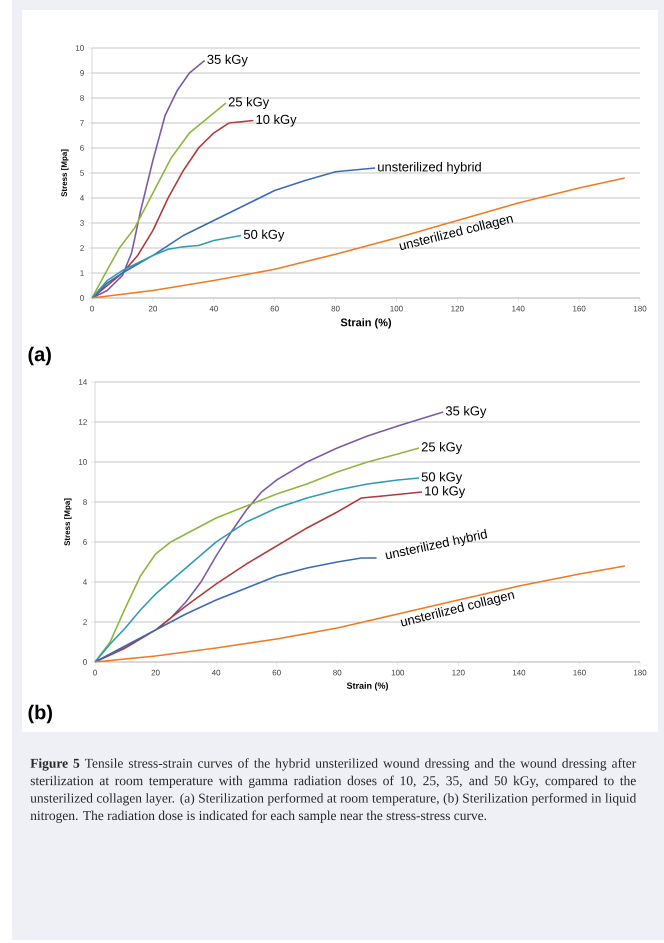 The image size is (664, 943). Describe the element at coordinates (333, 790) in the screenshot. I see `text: Figure 5 Tensile stress-strain curves of the hybrid unsterilized wound dressing and the wound dressing after sterilization at room temperature with gamma radiation doses of 10, 25, 35, and 50 kGy, compared to the unsterilized collagen layer. (a) Sterilization performed at room temperature, (b) Sterilization performed in liquid nitrogen. The radiation dose is indicated for each sample near the stress-stress curve.` at that location.